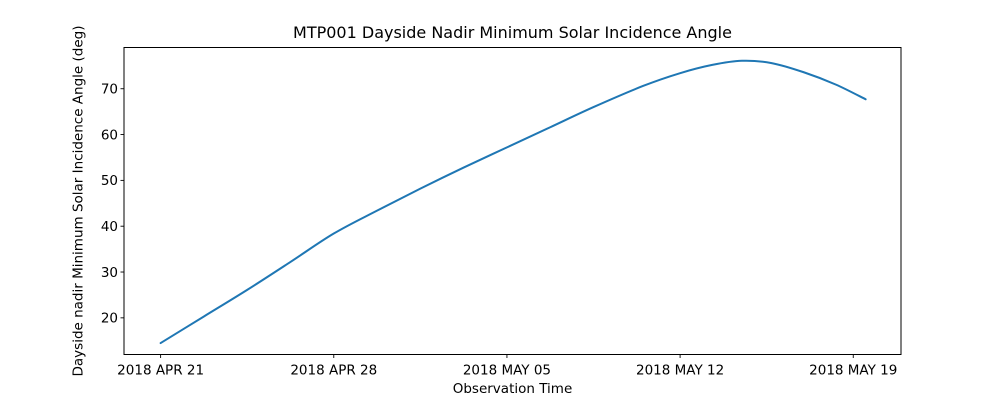 This screenshot has height=400, width=1000. I want to click on x-tick-label: 2018 MAY 19, so click(853, 371).